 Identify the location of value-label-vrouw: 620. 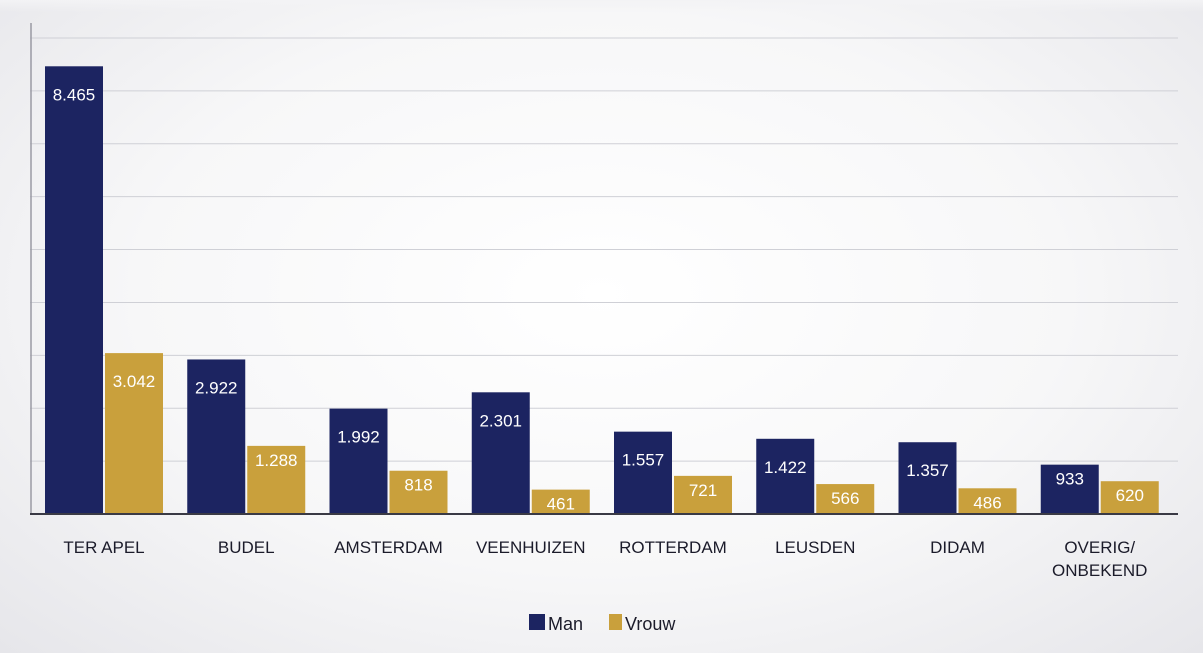
(1130, 495).